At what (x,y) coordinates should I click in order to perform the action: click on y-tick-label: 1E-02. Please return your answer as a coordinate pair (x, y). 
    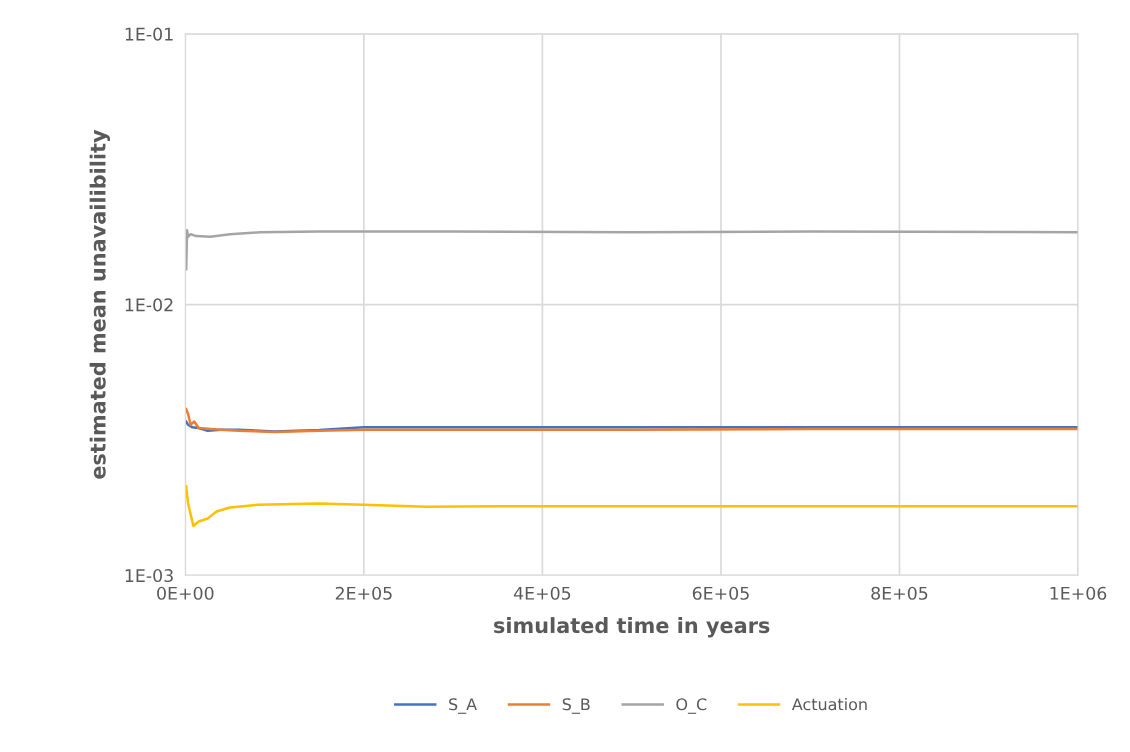
    Looking at the image, I should click on (149, 305).